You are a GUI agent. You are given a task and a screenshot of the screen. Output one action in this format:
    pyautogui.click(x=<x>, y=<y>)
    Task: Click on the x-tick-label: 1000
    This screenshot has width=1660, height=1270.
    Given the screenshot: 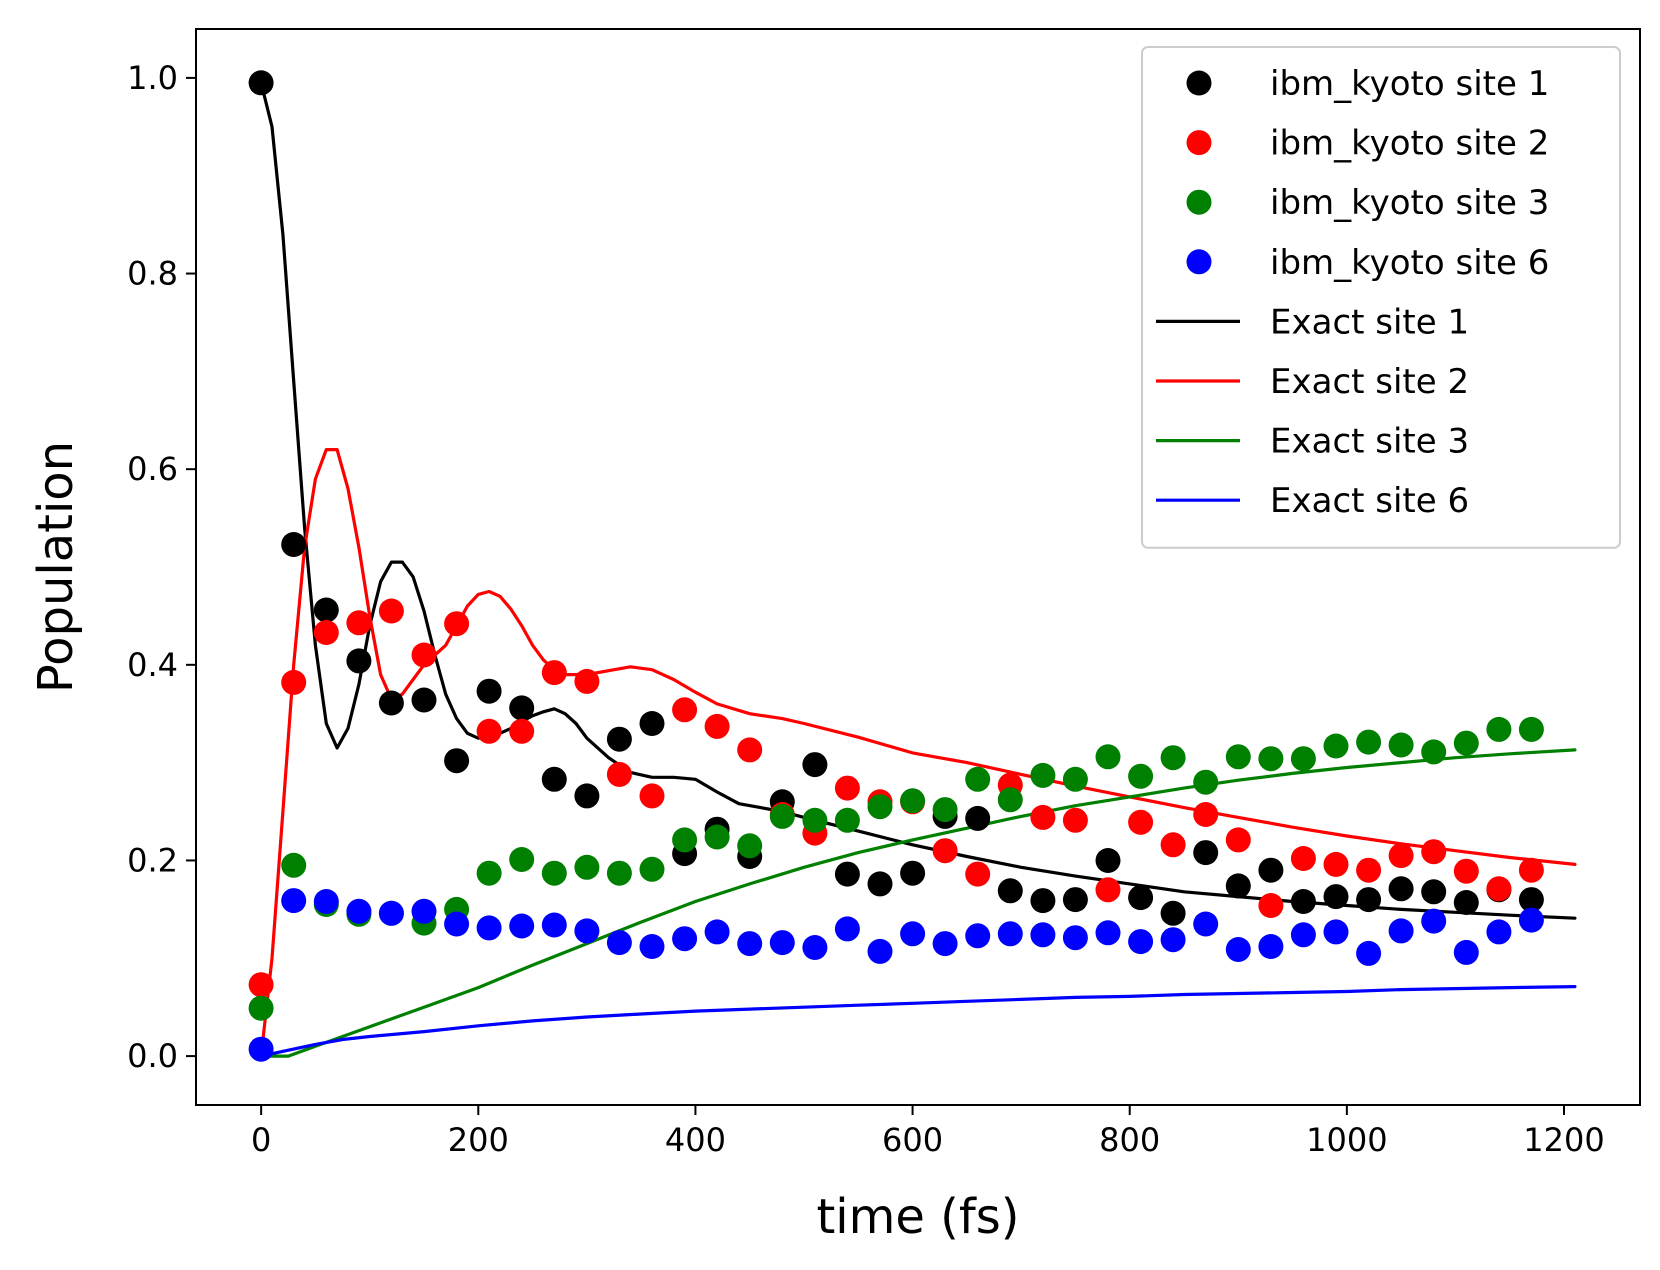 What is the action you would take?
    pyautogui.click(x=1346, y=1140)
    